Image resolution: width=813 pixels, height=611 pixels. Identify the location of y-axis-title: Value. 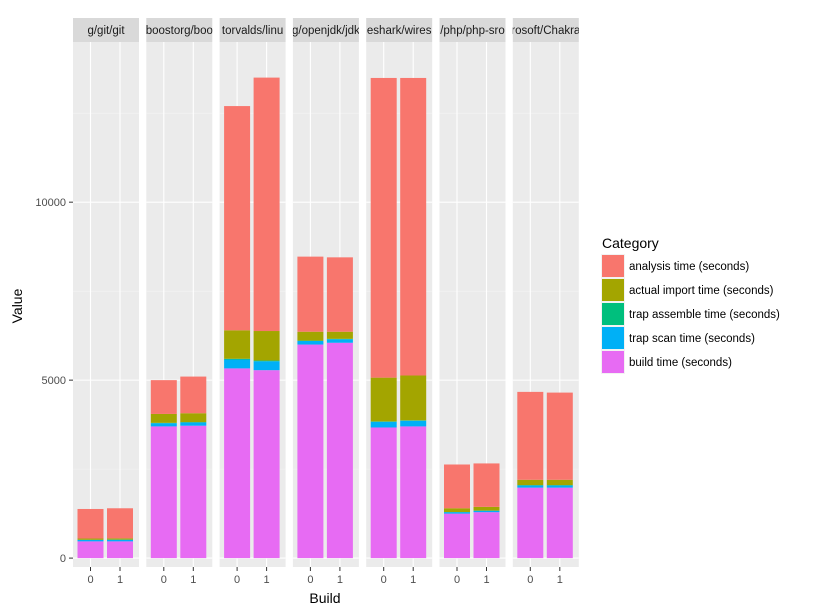
(17, 305).